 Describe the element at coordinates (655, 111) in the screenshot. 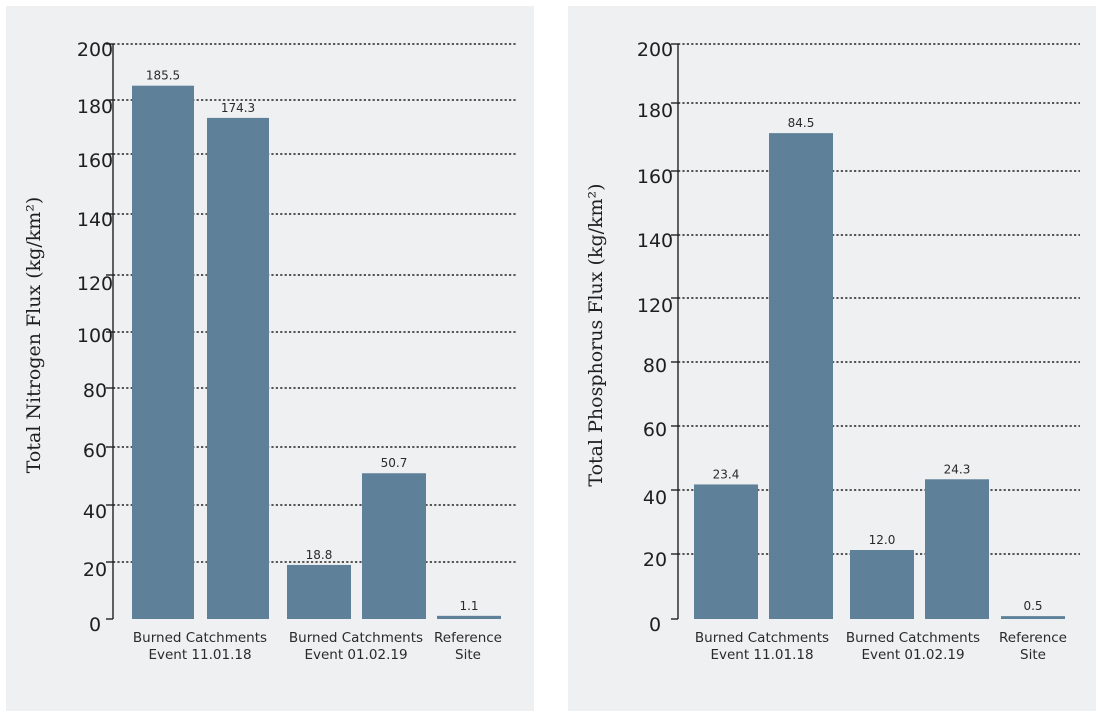

I see `phosphorus-y-tick-label: 180` at that location.